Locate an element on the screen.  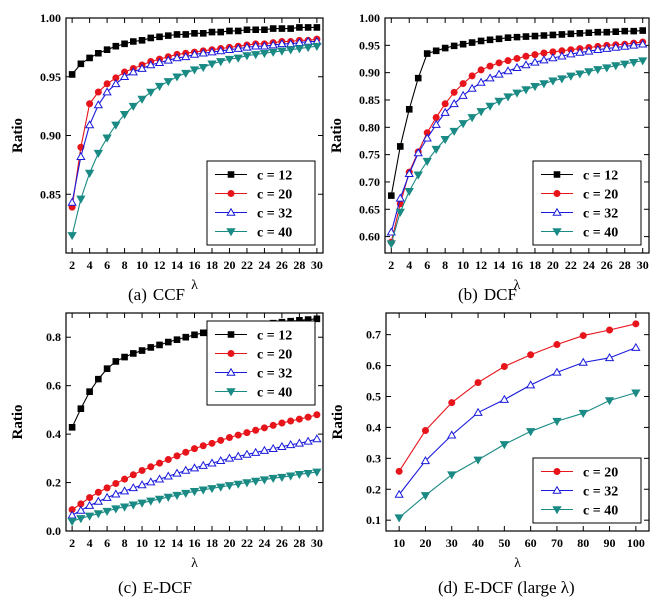
series-c20 is located at coordinates (194, 462).